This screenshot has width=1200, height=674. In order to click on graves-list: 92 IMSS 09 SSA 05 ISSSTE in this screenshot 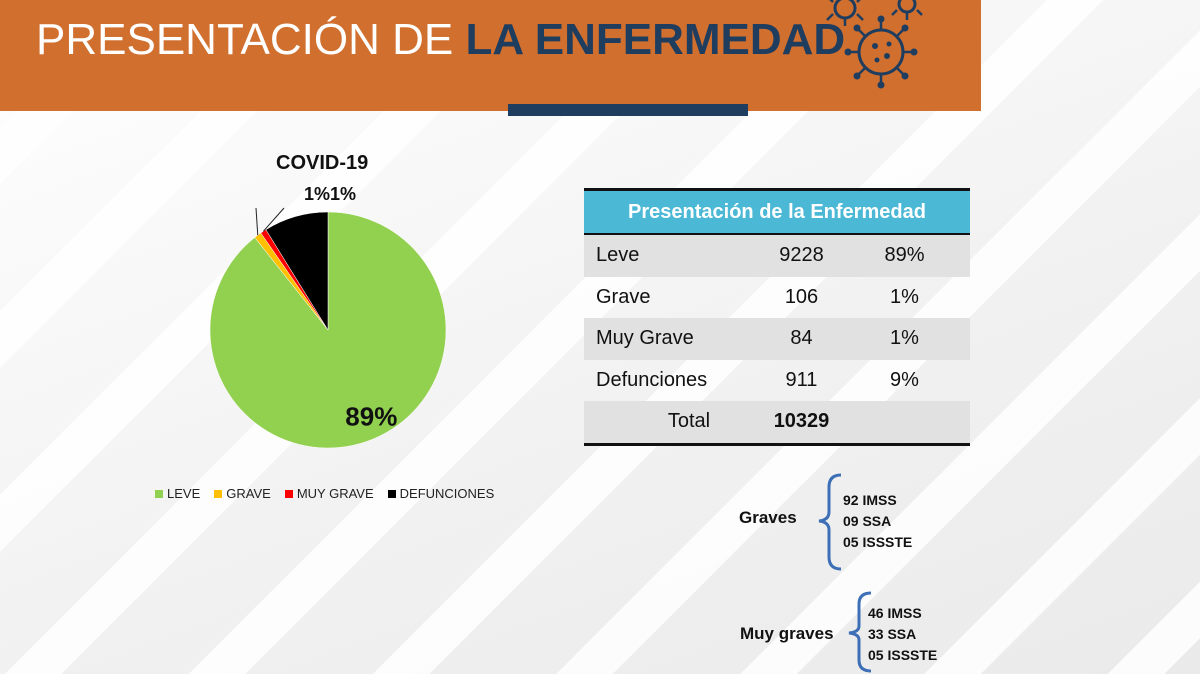, I will do `click(877, 521)`.